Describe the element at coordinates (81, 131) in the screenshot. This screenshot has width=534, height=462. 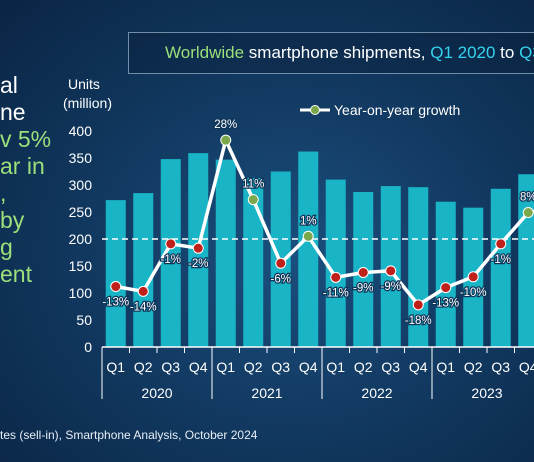
I see `y-tick-label: 400` at that location.